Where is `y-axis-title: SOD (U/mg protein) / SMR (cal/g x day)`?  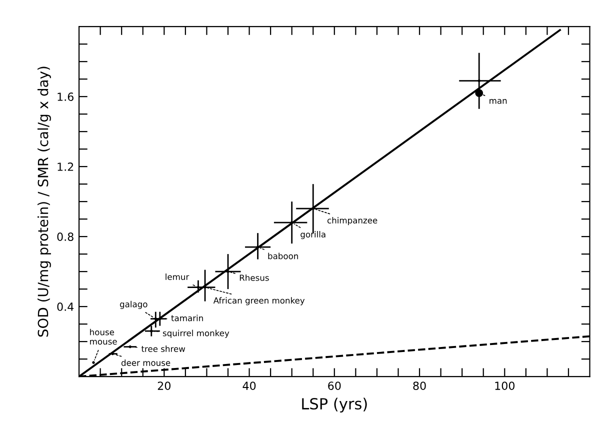
y-axis-title: SOD (U/mg protein) / SMR (cal/g x day) is located at coordinates (44, 201).